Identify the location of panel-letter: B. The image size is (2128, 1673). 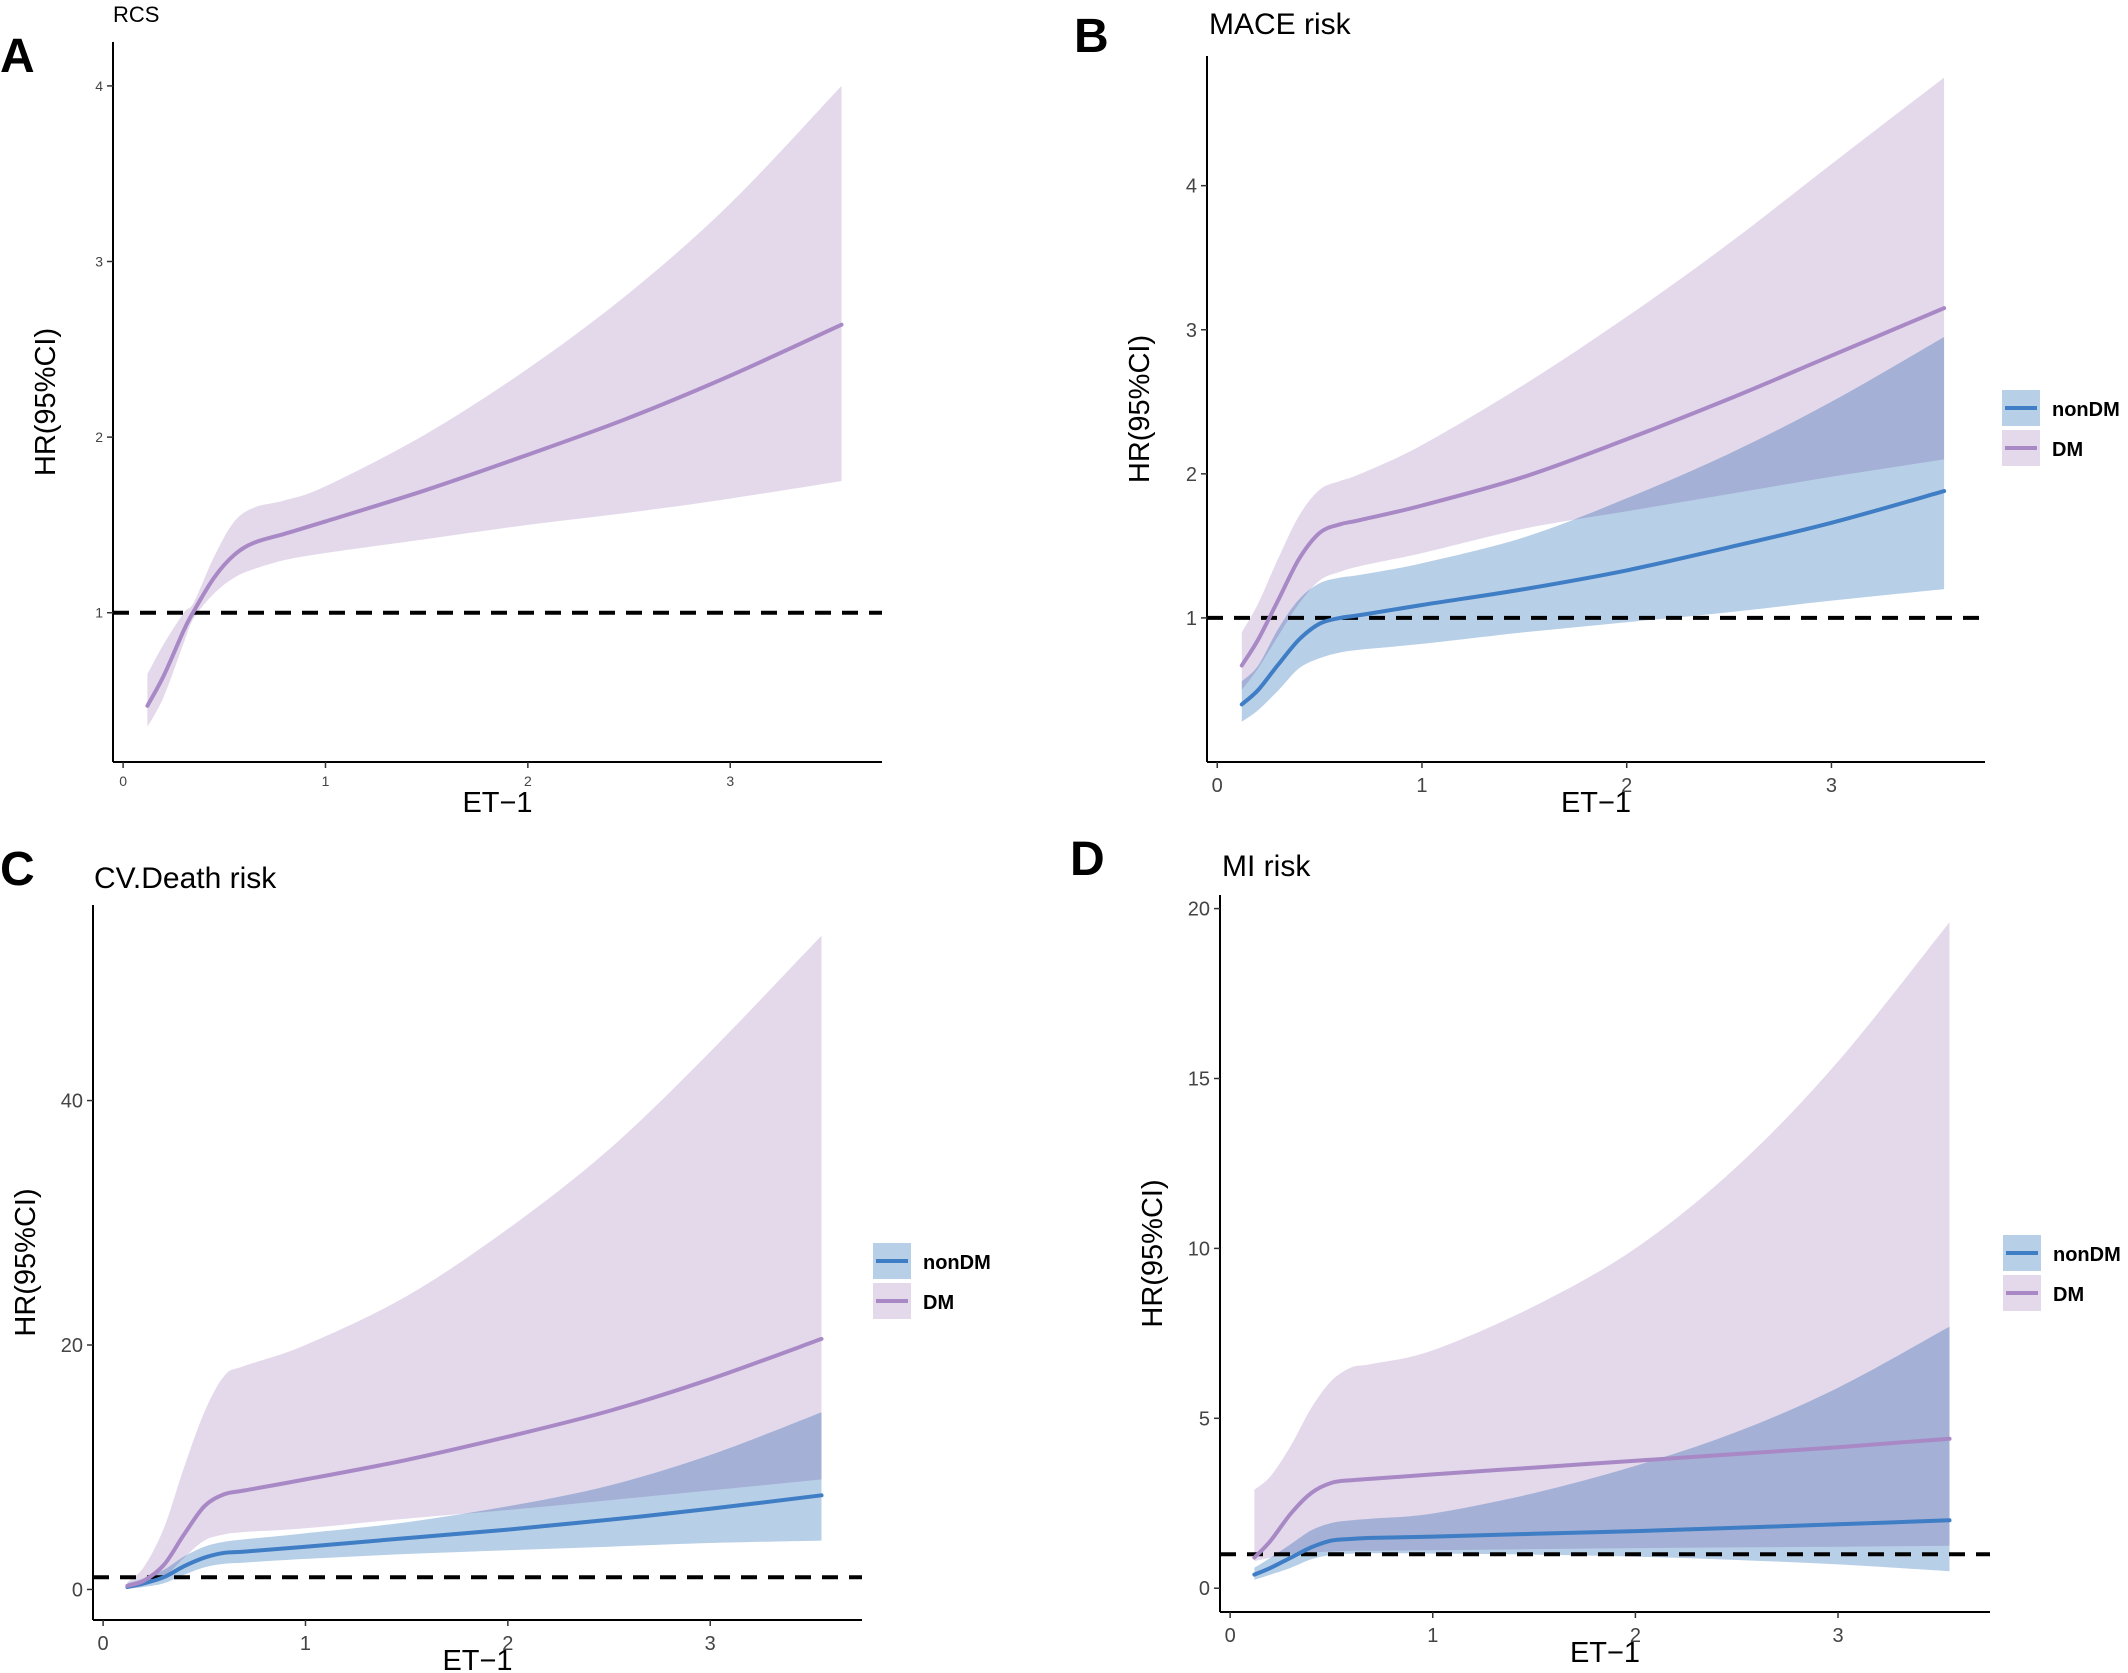
(1091, 36).